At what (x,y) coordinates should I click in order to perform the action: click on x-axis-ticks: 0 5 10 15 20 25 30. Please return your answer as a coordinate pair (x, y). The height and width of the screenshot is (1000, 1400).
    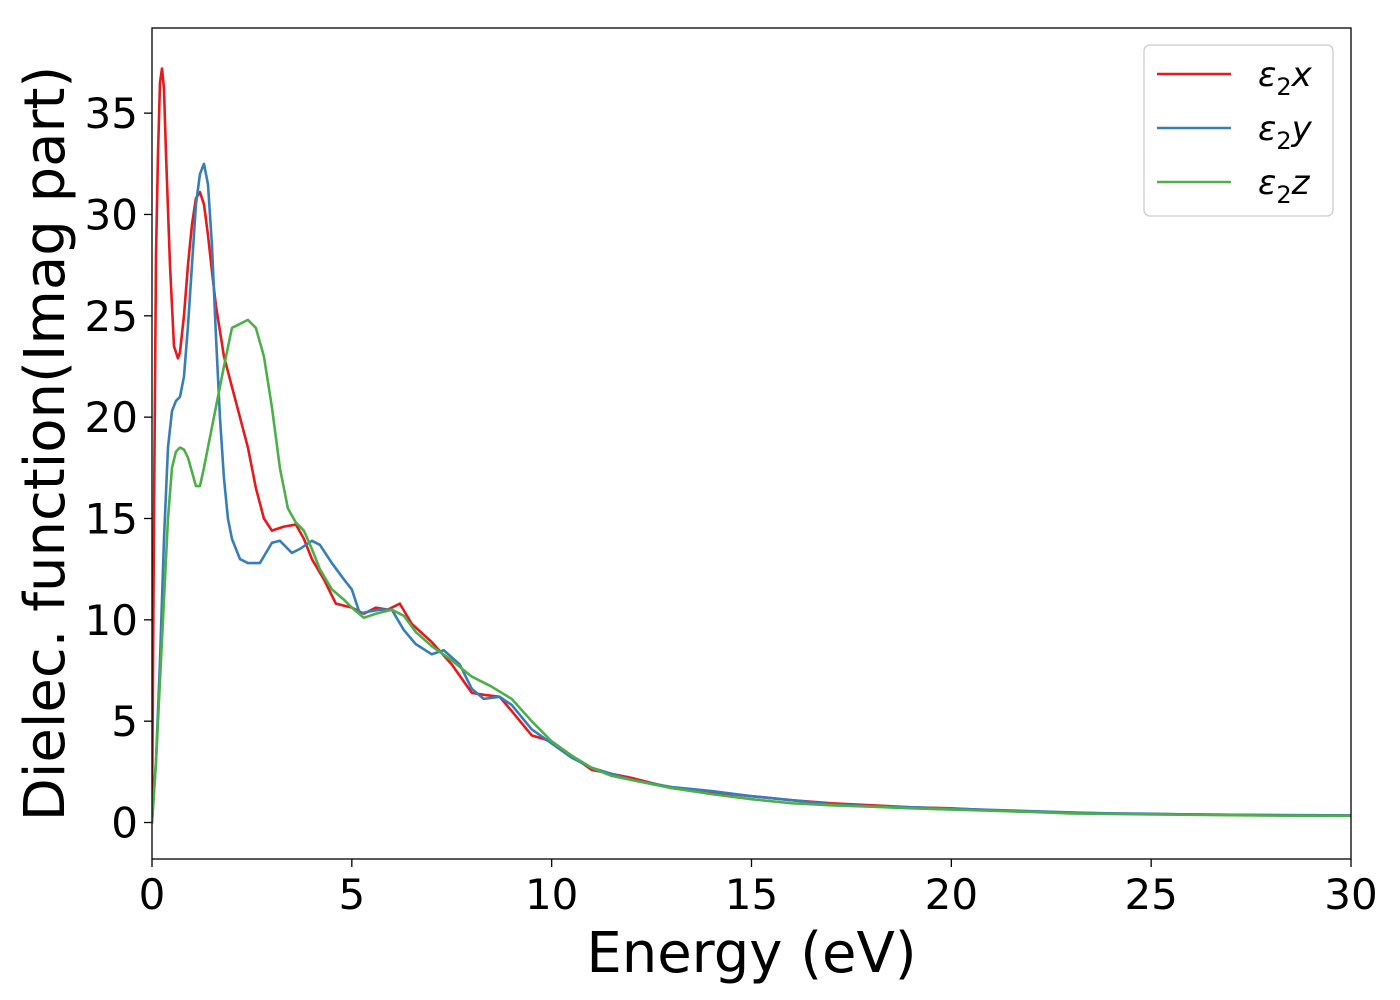
    Looking at the image, I should click on (758, 889).